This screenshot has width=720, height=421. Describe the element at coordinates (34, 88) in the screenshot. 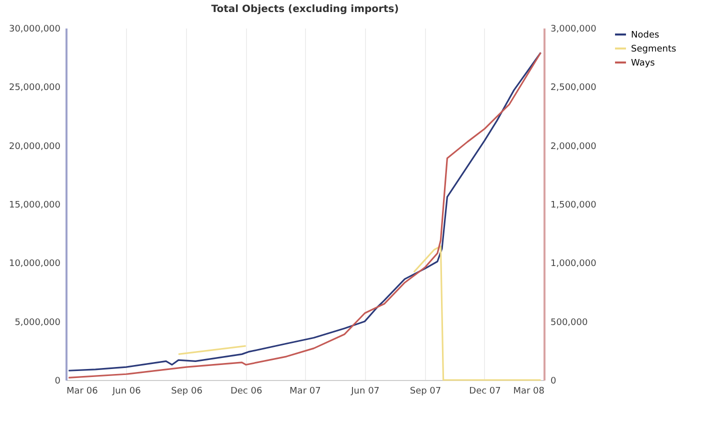

I see `y-tick-label: 25,000,000` at that location.